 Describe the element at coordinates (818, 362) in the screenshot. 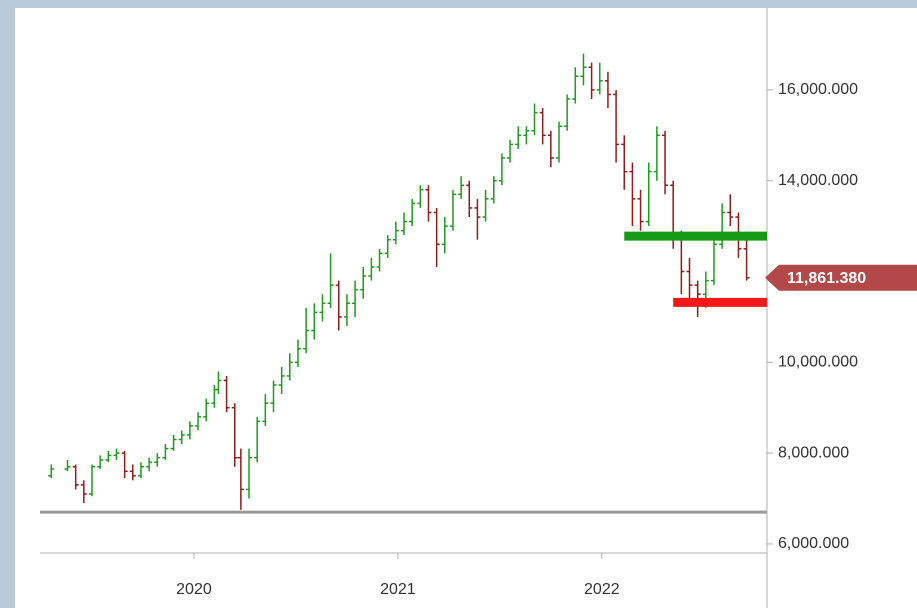

I see `y-tick-label: 10,000.000` at that location.